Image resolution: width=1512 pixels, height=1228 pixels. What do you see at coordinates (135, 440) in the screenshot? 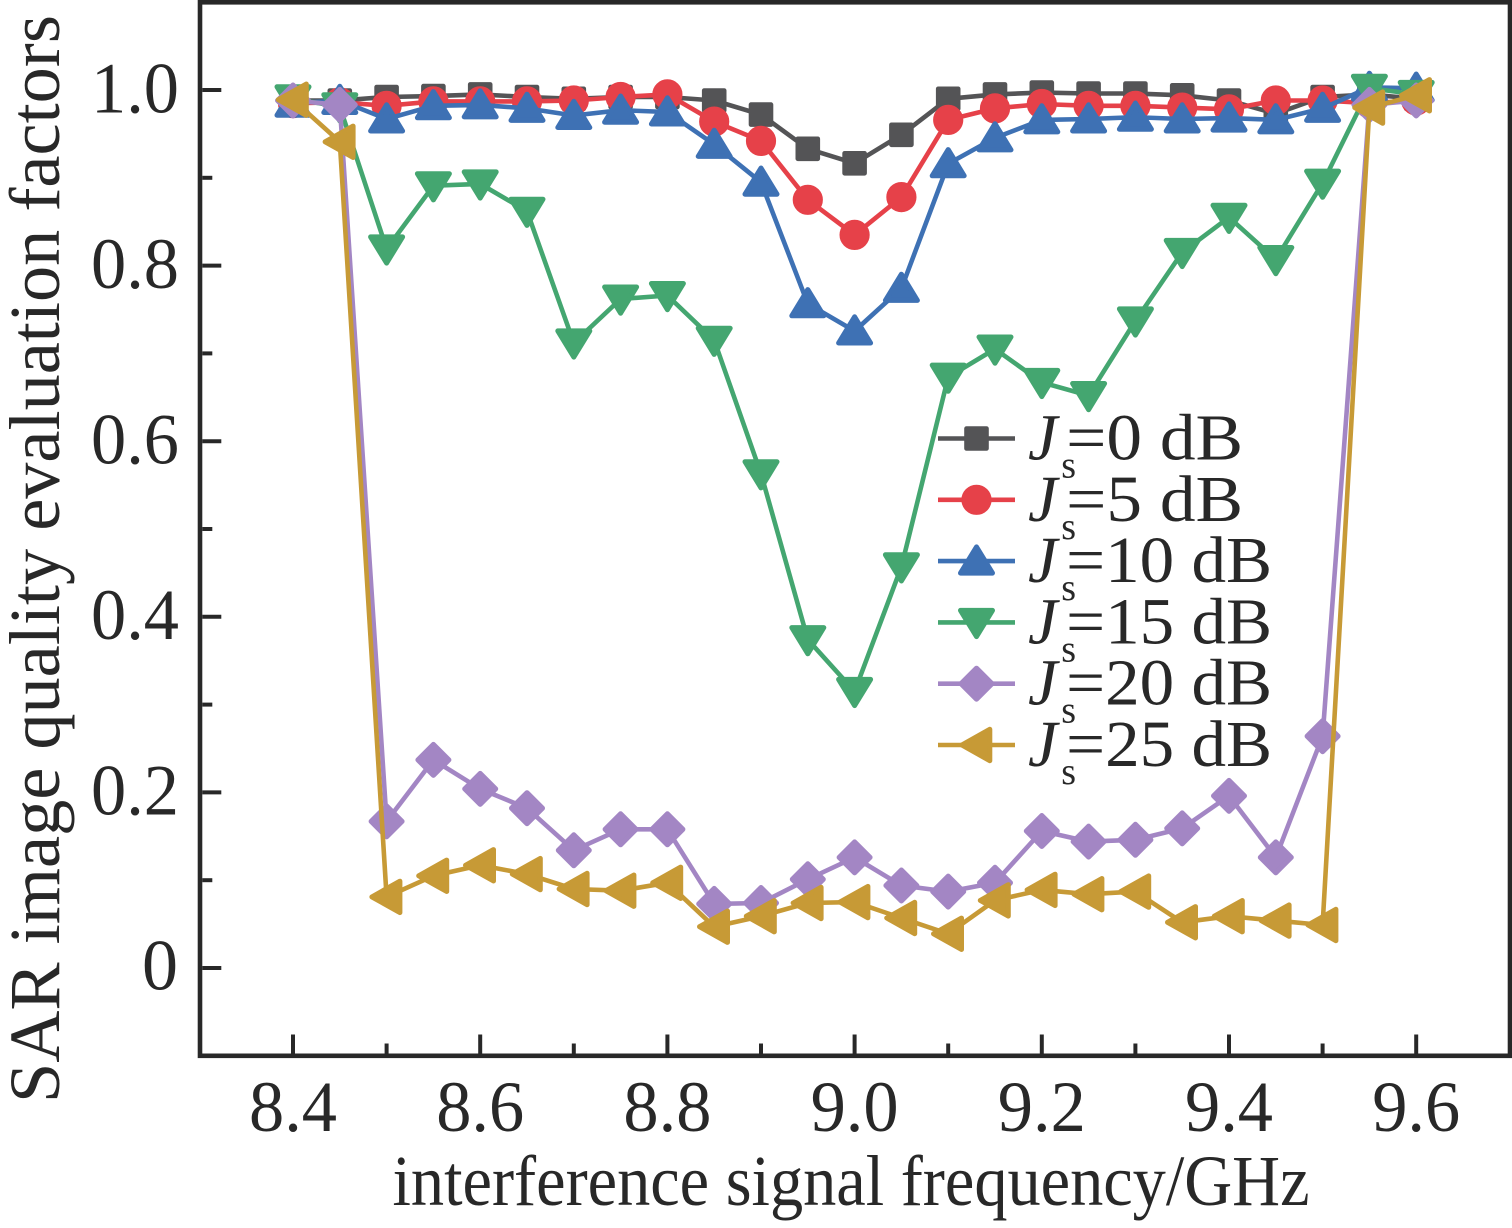
I see `svg-text: 0.6` at bounding box center [135, 440].